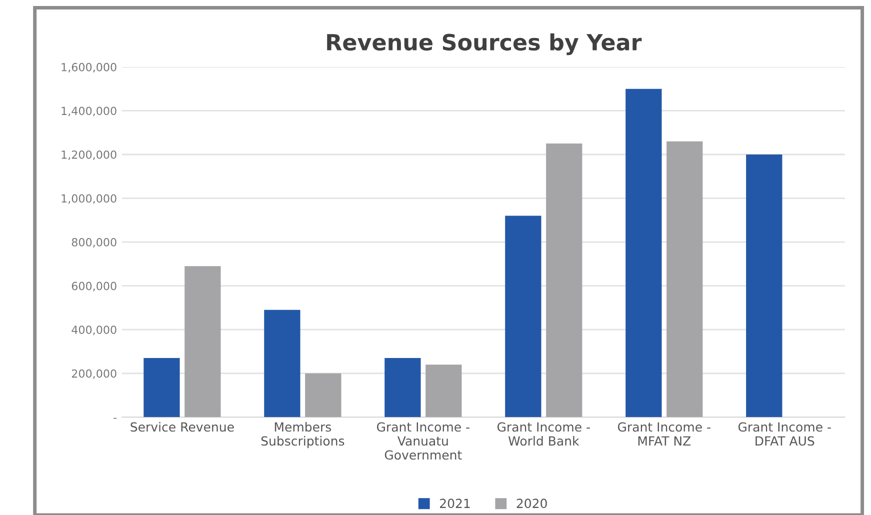 The width and height of the screenshot is (871, 515). Describe the element at coordinates (784, 434) in the screenshot. I see `x-tick-label: Grant Income - DFAT AUS` at that location.